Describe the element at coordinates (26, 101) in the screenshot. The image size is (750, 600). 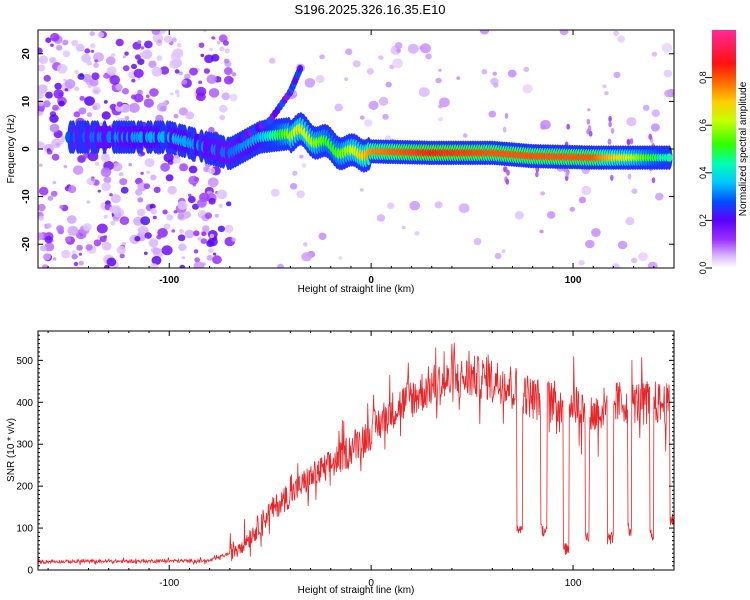
I see `y-tick-label: 10` at that location.